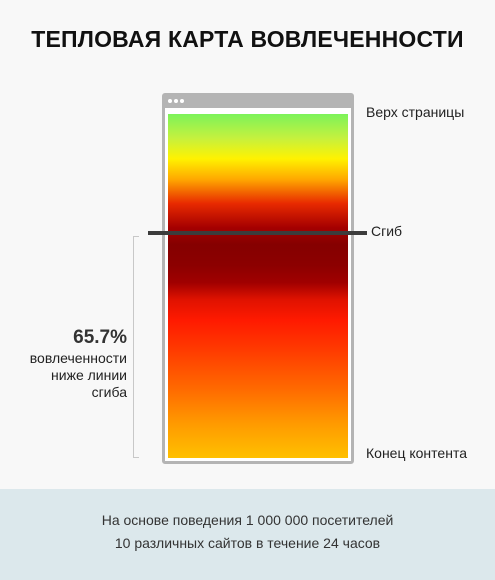  I want to click on stat-text-line: ниже линии, so click(89, 375).